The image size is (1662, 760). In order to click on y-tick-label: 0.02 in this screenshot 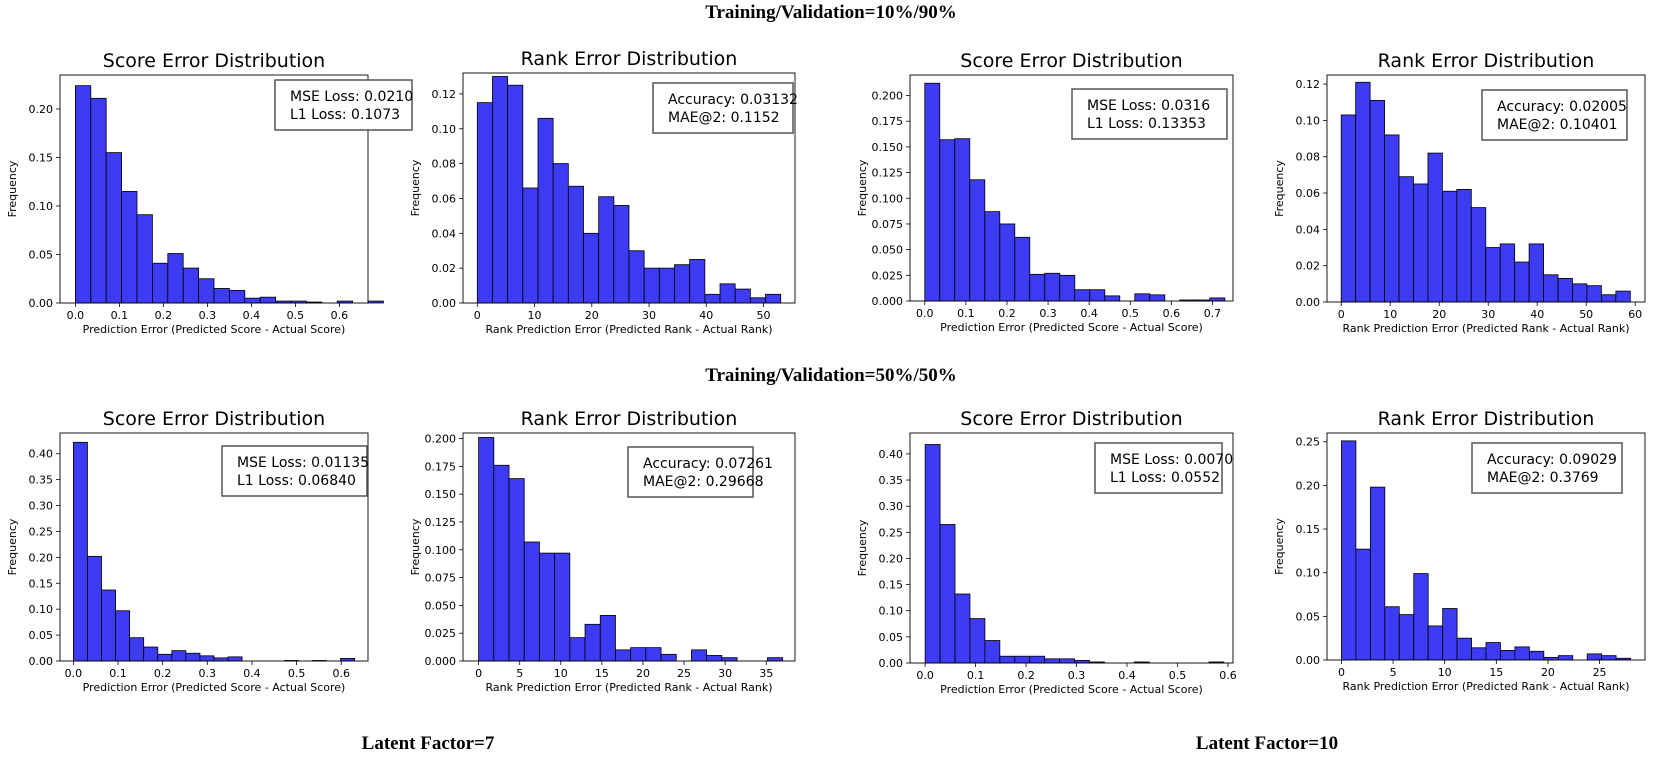, I will do `click(444, 268)`.